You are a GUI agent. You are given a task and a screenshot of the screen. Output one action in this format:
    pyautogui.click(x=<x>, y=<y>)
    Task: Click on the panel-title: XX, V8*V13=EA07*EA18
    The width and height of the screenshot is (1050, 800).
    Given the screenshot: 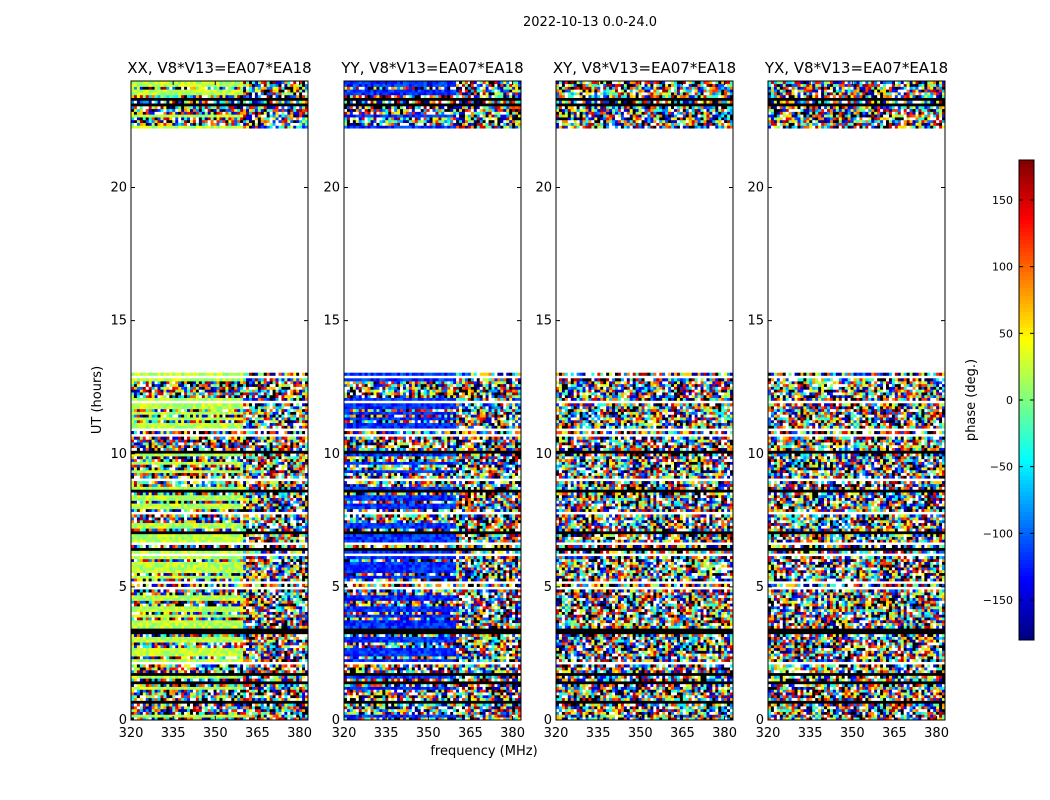 What is the action you would take?
    pyautogui.click(x=219, y=68)
    